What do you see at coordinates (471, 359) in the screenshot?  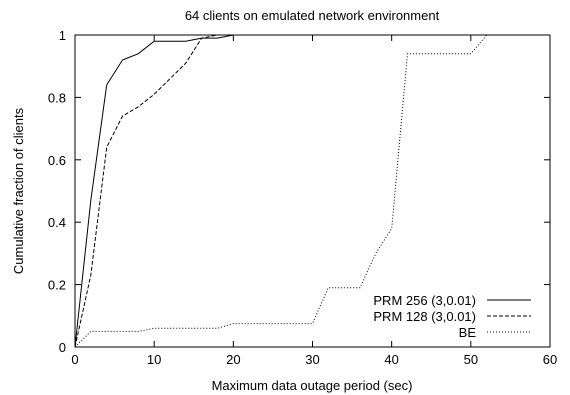 I see `x-tick-label: 50` at bounding box center [471, 359].